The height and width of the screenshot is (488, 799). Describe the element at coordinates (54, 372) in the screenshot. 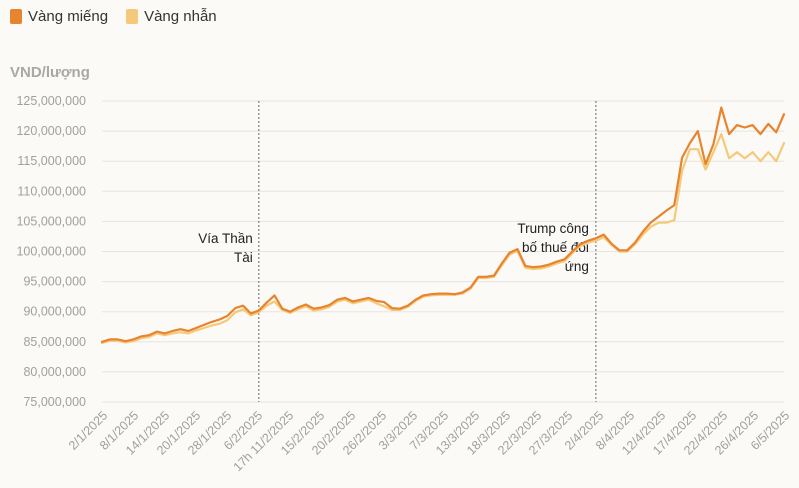

I see `y-tick-label: 80,000,000` at that location.